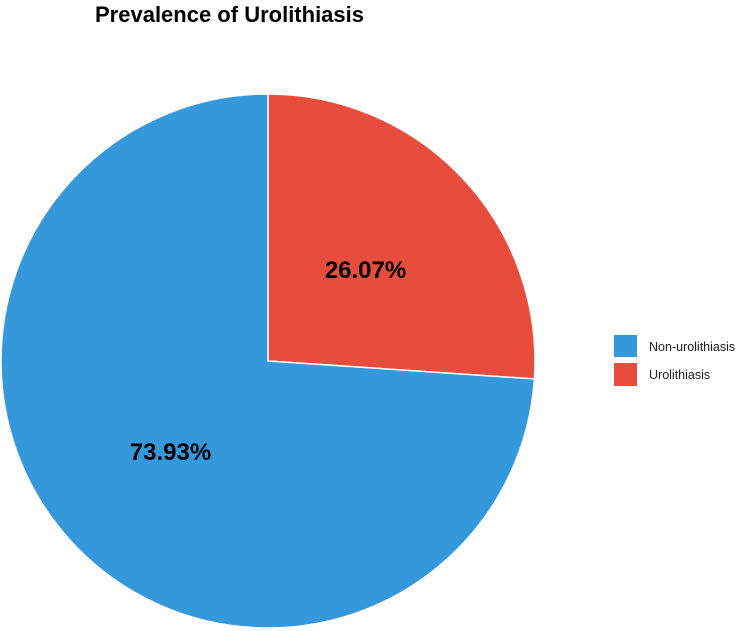  What do you see at coordinates (625, 346) in the screenshot?
I see `legend-swatch-non-urolithiasis` at bounding box center [625, 346].